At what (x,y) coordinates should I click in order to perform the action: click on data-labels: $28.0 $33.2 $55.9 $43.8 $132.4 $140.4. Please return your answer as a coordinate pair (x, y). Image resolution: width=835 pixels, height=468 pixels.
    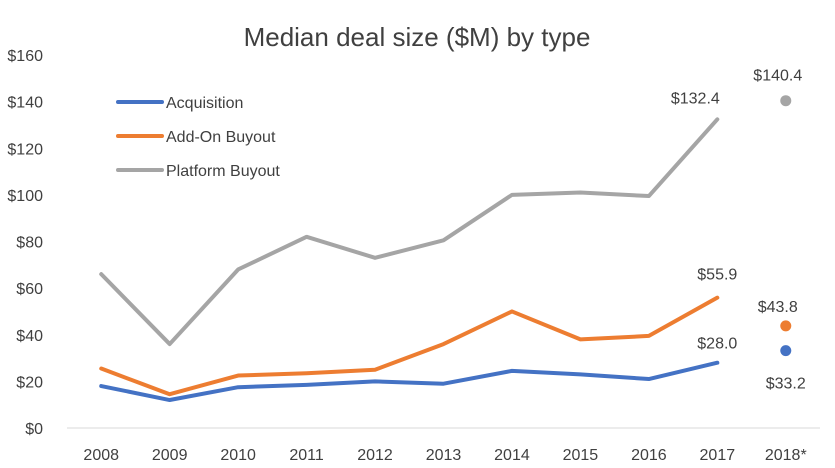
    Looking at the image, I should click on (738, 230).